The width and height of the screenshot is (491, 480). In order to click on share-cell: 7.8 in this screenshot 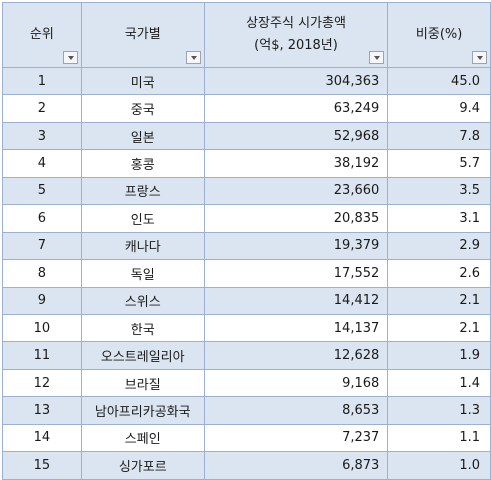, I will do `click(439, 136)`.